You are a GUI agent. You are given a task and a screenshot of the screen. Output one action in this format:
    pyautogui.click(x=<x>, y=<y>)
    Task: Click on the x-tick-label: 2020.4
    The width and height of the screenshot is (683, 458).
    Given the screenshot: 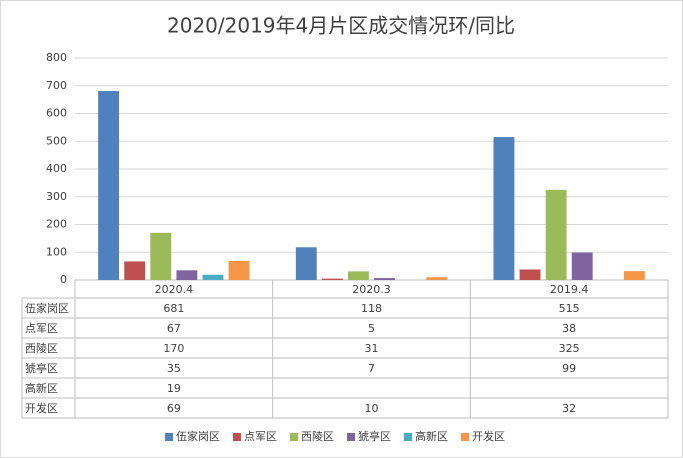 What is the action you would take?
    pyautogui.click(x=174, y=289)
    